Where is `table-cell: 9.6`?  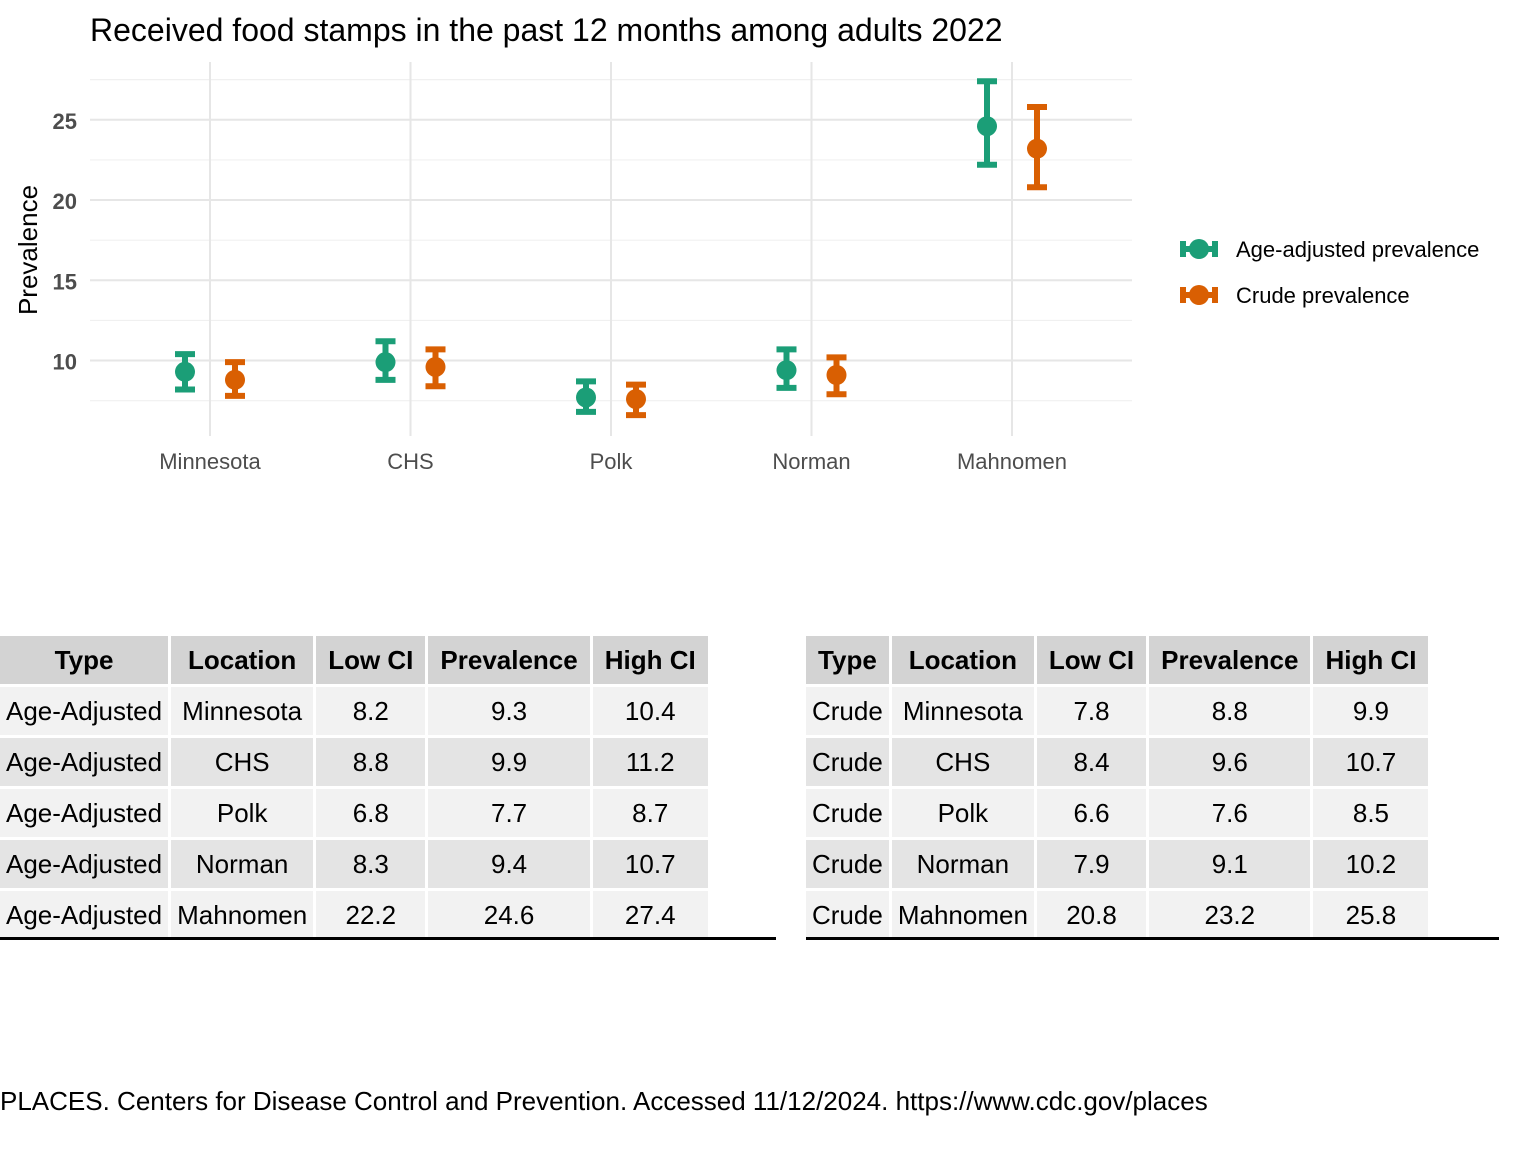 table-cell: 9.6 is located at coordinates (1230, 762).